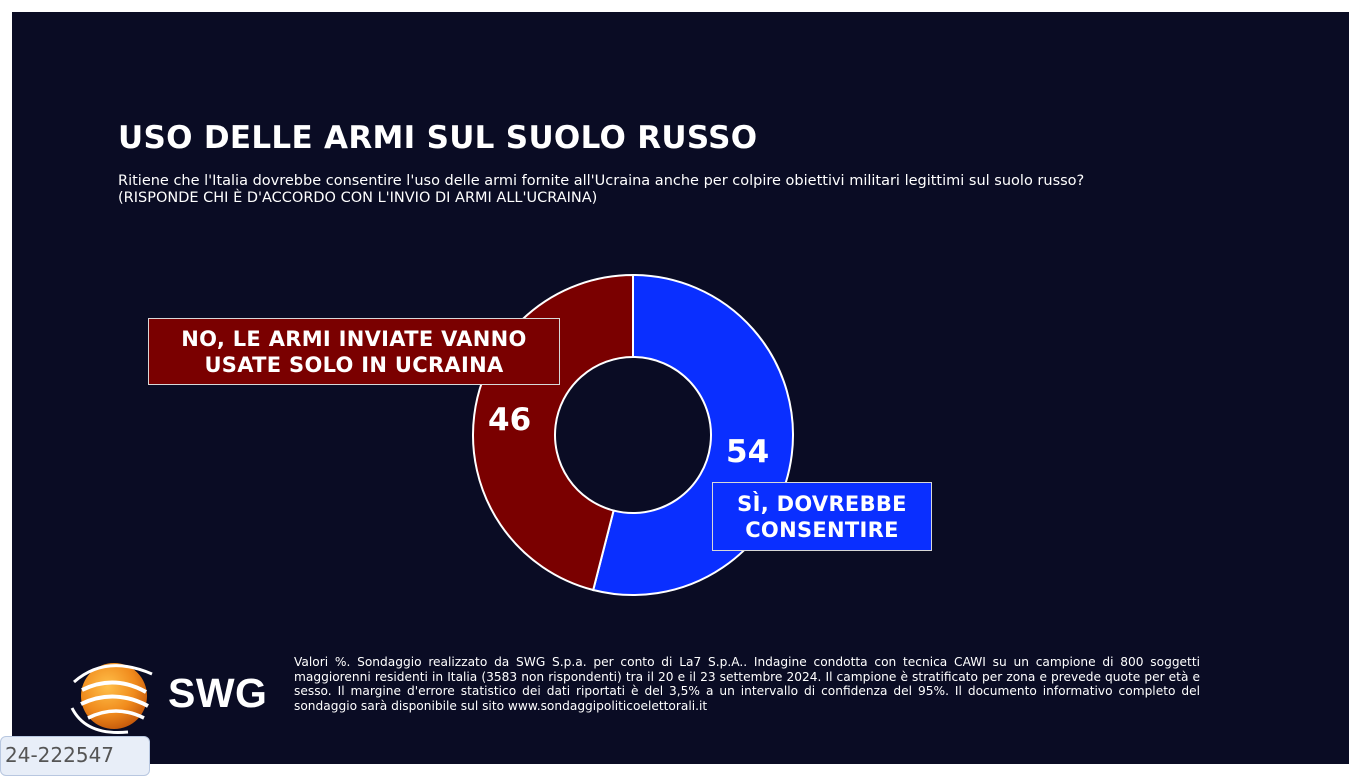 This screenshot has height=776, width=1349. I want to click on slice-label-yes: SÌ, DOVREBBE CONSENTIRE, so click(822, 516).